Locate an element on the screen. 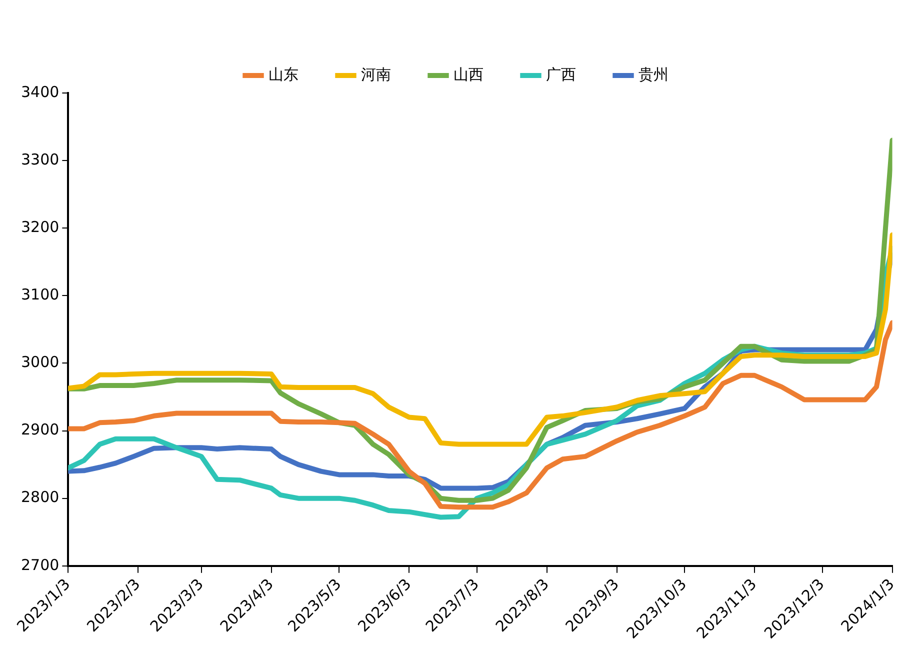  y-tick-label: 3300 is located at coordinates (40, 159).